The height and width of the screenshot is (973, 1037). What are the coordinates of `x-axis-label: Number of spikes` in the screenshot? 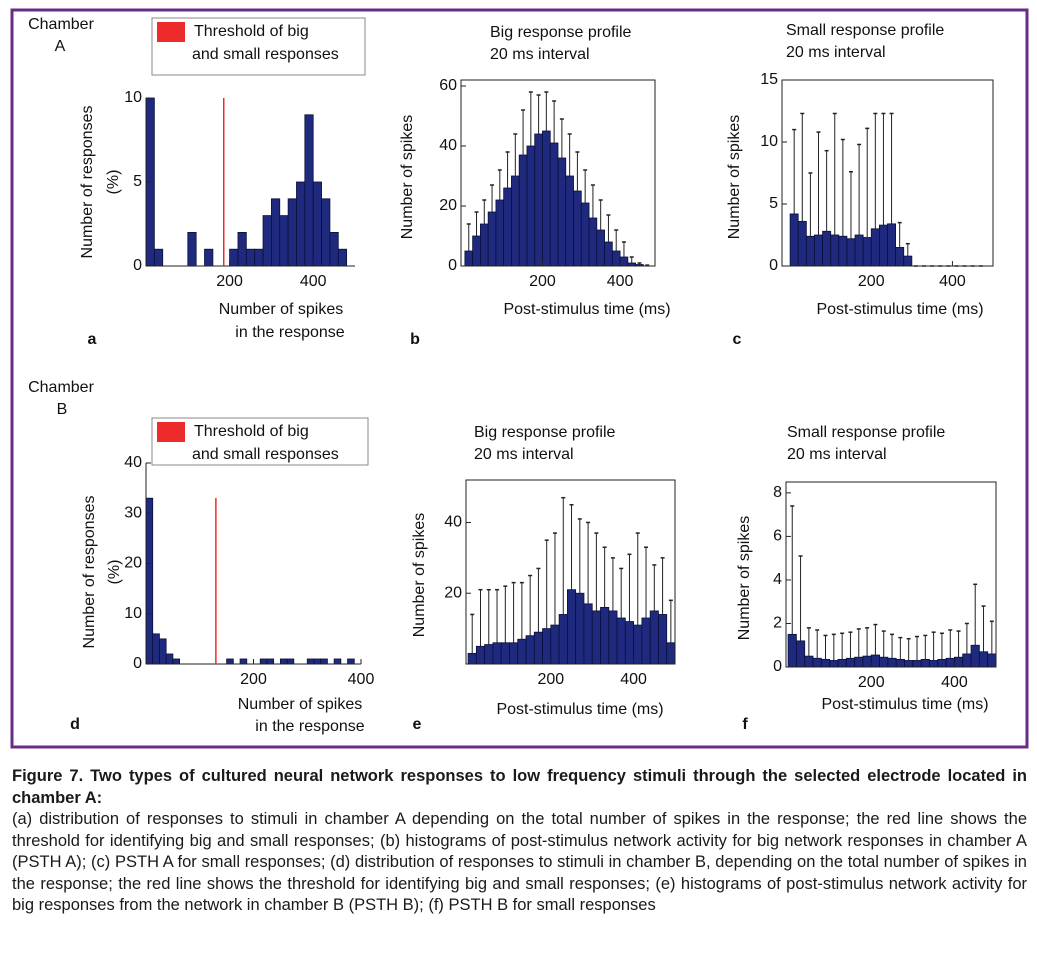 It's located at (300, 704).